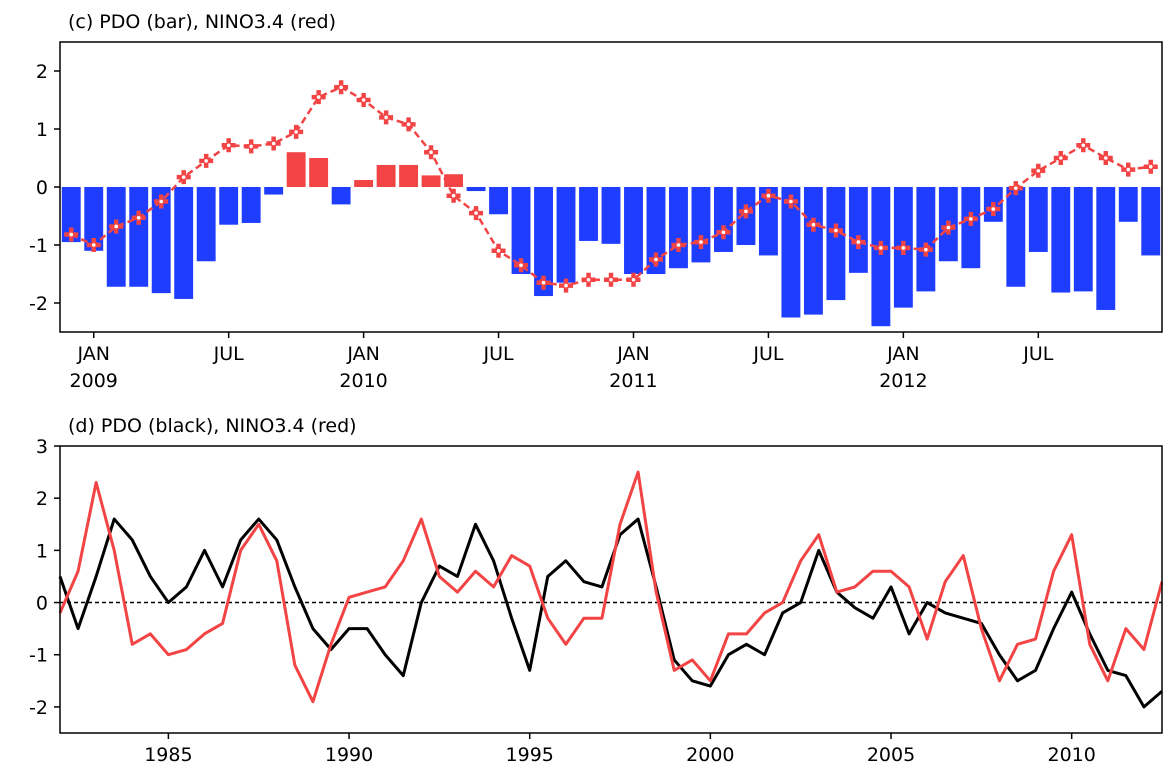  What do you see at coordinates (530, 755) in the screenshot?
I see `x-tick-label: 1995` at bounding box center [530, 755].